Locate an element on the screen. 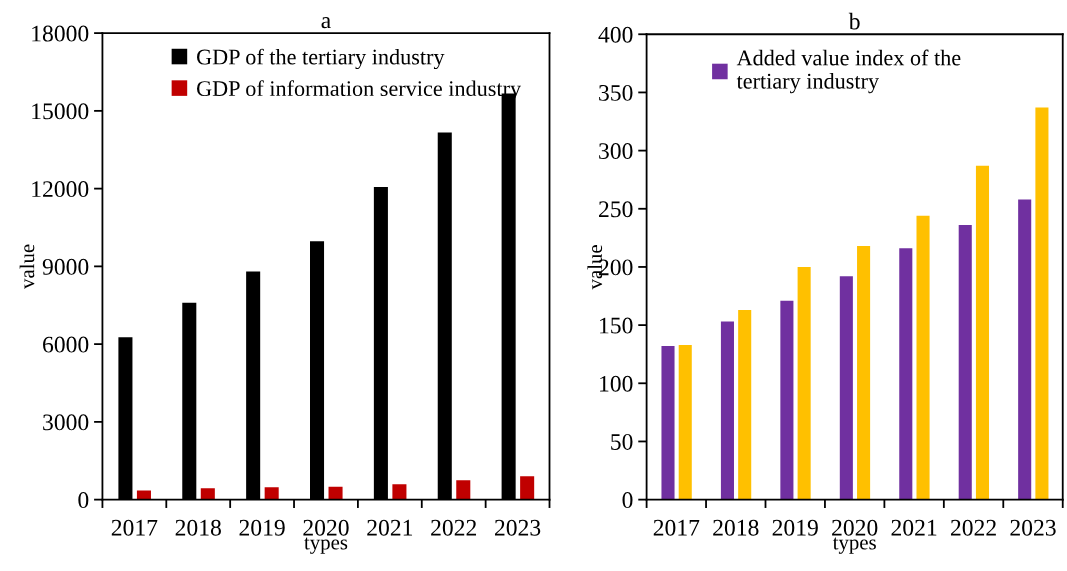 This screenshot has width=1067, height=571. y-tick-label: 12000 is located at coordinates (60, 189).